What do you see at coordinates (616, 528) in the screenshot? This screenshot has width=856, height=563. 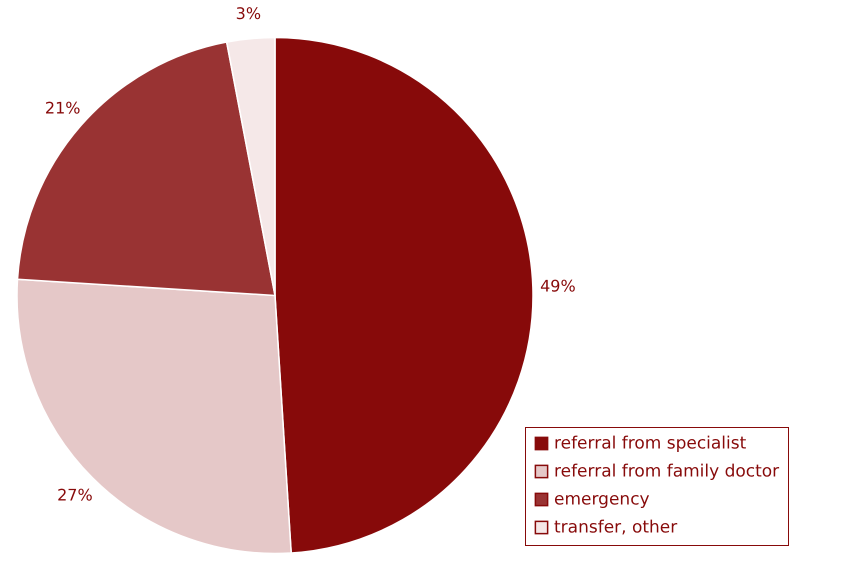 I see `legend-label: transfer, other` at bounding box center [616, 528].